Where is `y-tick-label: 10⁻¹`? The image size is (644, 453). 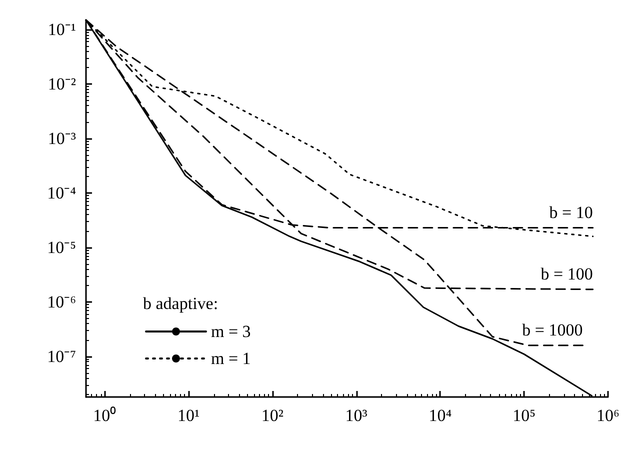 y-tick-label: 10⁻¹ is located at coordinates (62, 30).